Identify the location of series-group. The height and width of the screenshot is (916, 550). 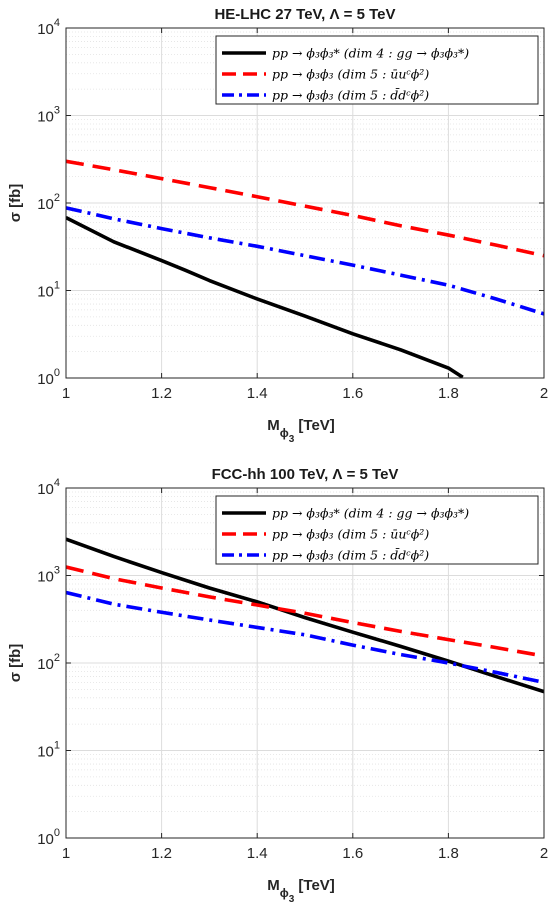
(305, 615).